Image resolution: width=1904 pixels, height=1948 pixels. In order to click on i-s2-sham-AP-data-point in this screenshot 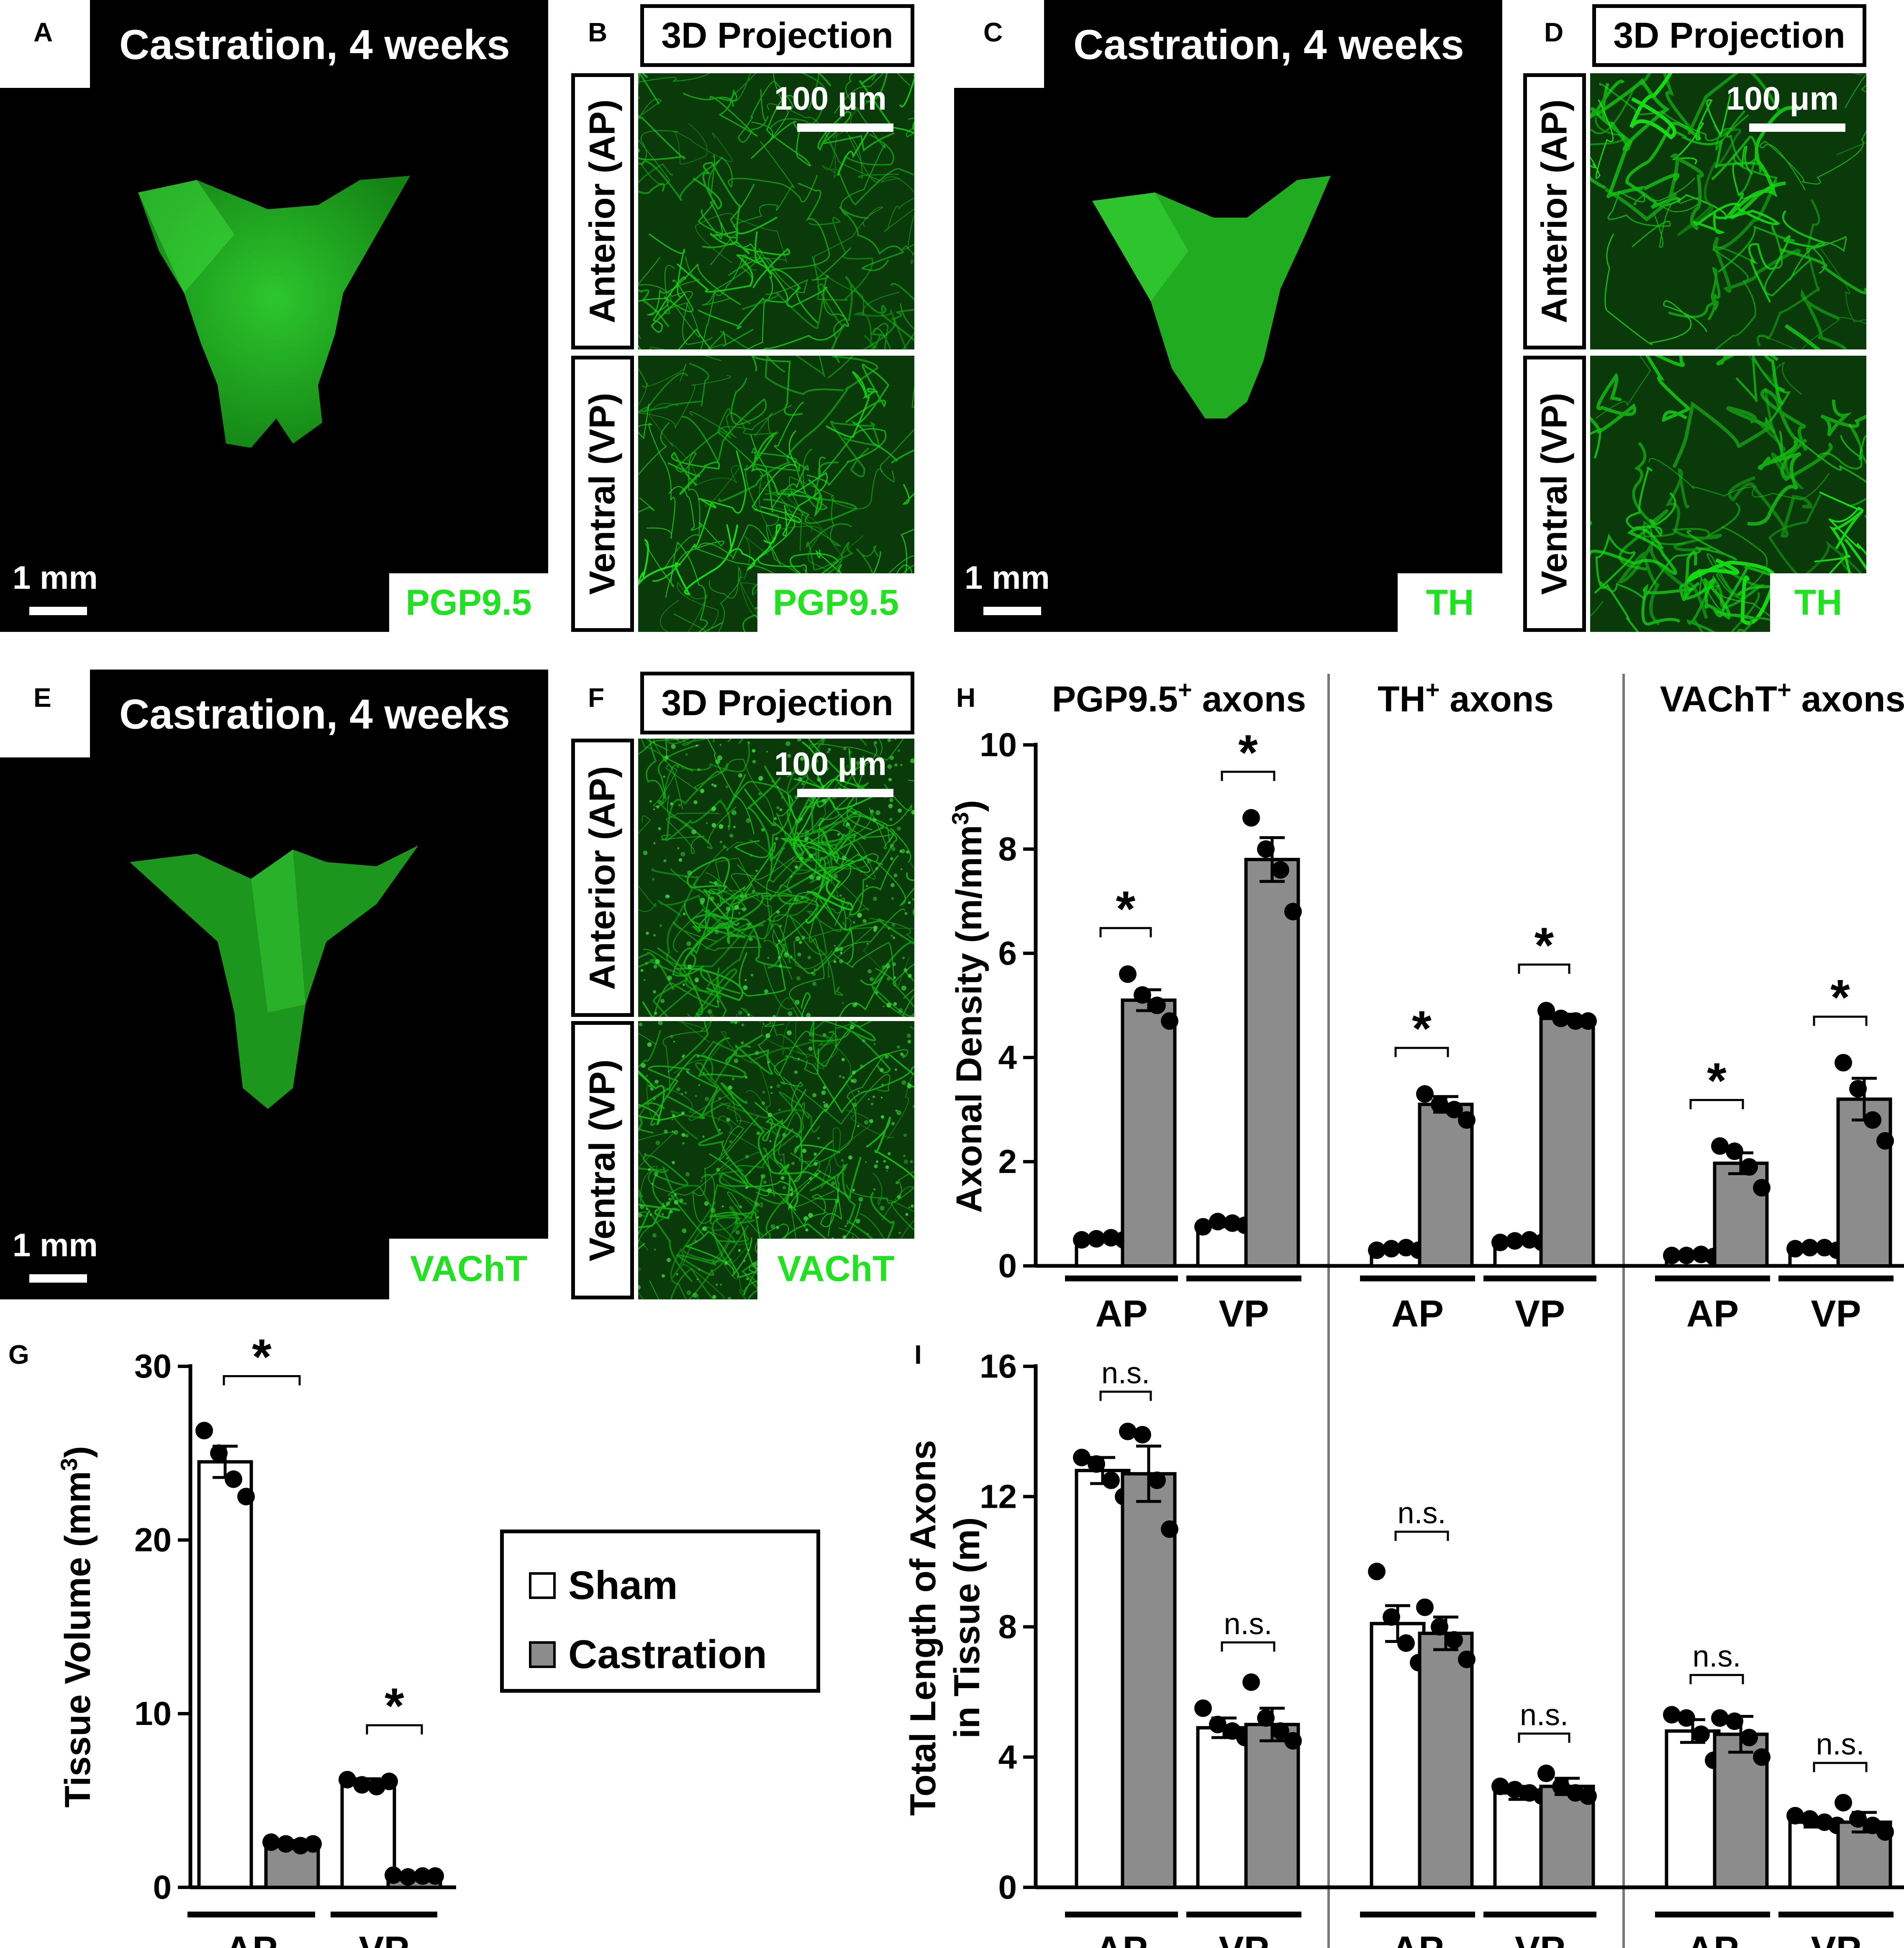, I will do `click(1686, 1718)`.